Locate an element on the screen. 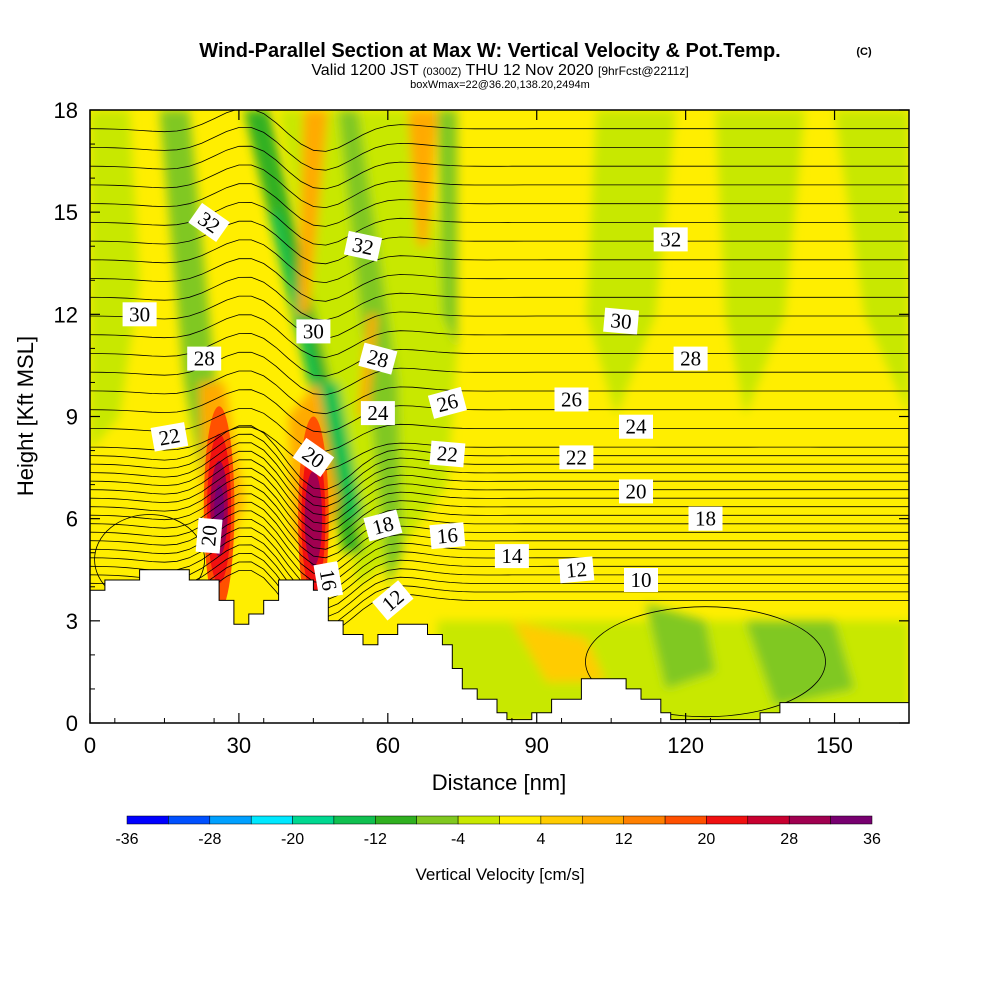  y-tick-label: 15 is located at coordinates (66, 212).